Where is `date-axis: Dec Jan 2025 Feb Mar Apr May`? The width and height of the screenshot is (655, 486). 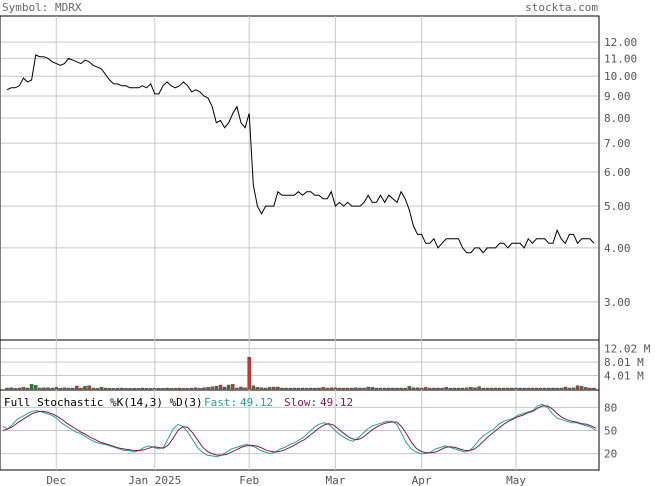
date-axis: Dec Jan 2025 Feb Mar Apr May is located at coordinates (286, 480).